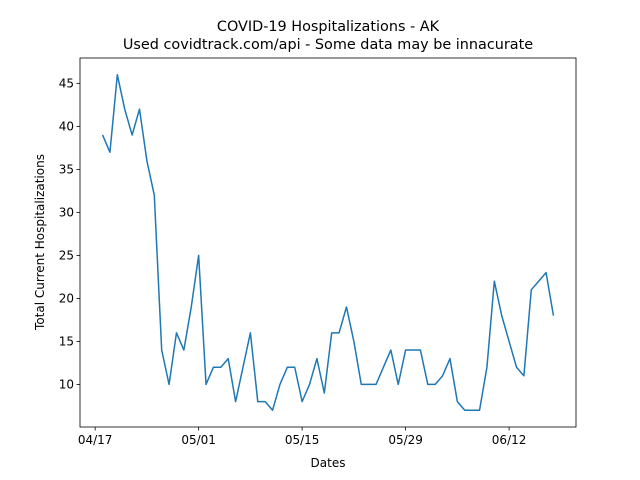  What do you see at coordinates (509, 440) in the screenshot?
I see `x-tick-label: 06/12` at bounding box center [509, 440].